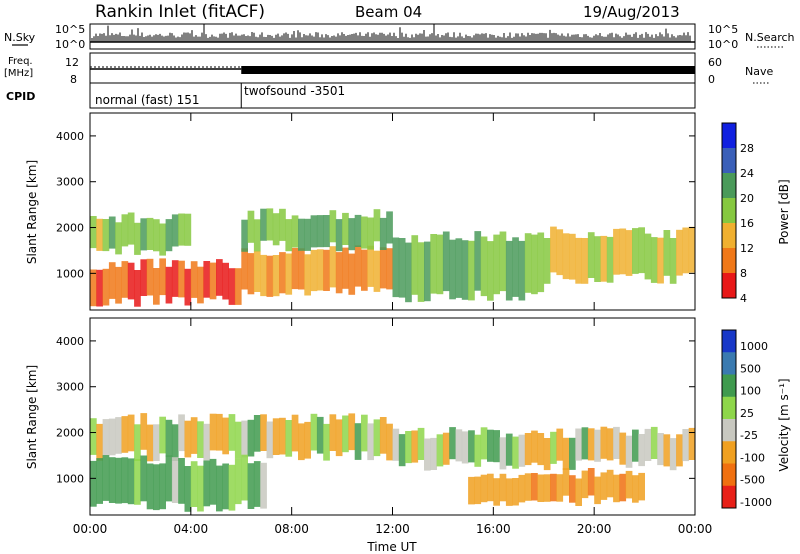 The width and height of the screenshot is (800, 554). I want to click on colorbar-tick-label: -500, so click(752, 480).